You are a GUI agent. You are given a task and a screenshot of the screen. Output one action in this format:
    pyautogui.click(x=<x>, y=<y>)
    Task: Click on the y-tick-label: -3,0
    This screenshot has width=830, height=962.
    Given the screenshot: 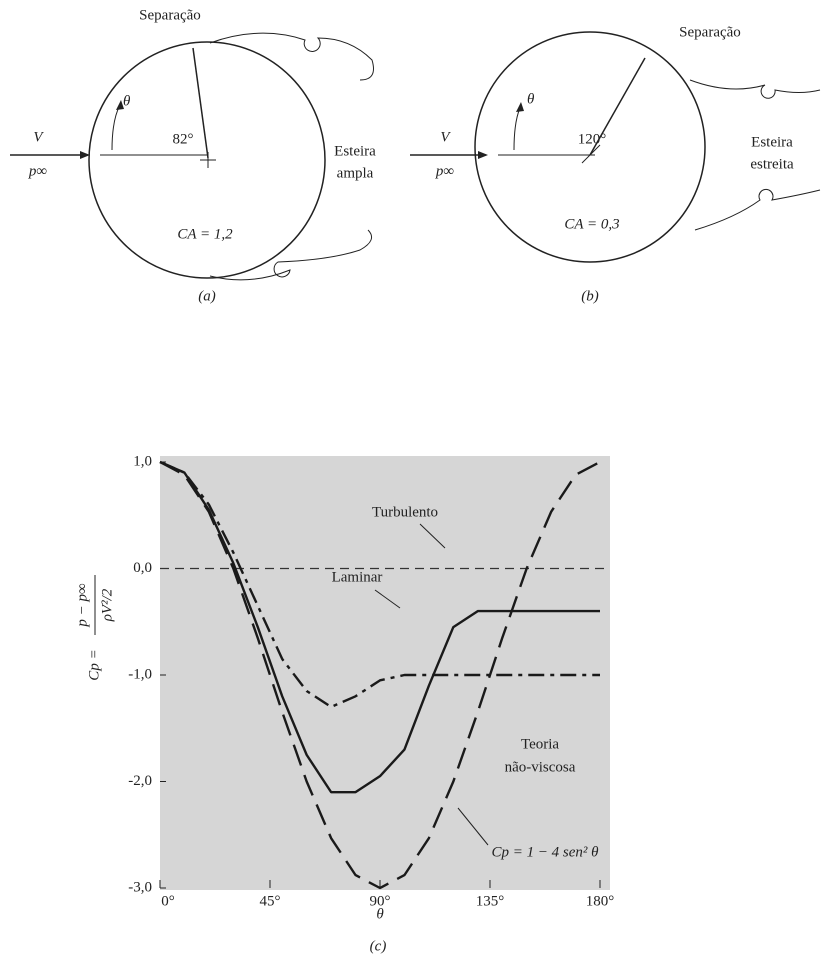 What is the action you would take?
    pyautogui.click(x=140, y=887)
    